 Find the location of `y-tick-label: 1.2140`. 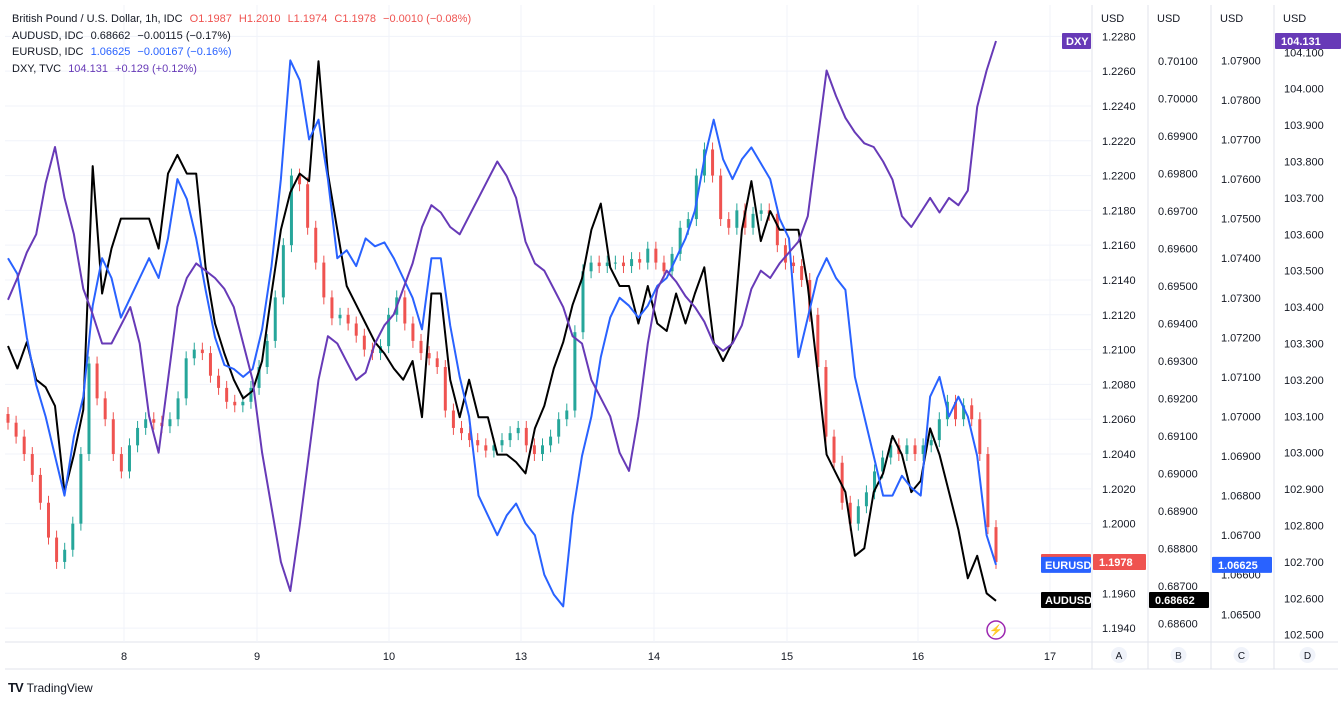

y-tick-label: 1.2140 is located at coordinates (1119, 281).